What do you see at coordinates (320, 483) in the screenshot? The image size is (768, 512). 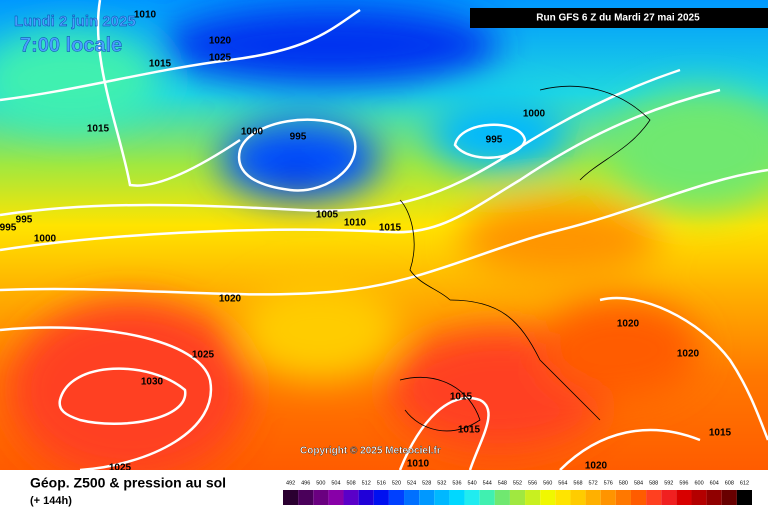 I see `legend-level: 500` at bounding box center [320, 483].